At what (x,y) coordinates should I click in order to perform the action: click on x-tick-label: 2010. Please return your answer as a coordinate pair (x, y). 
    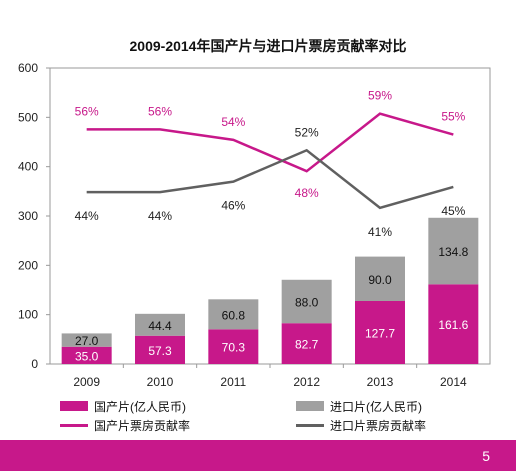
    Looking at the image, I should click on (160, 382).